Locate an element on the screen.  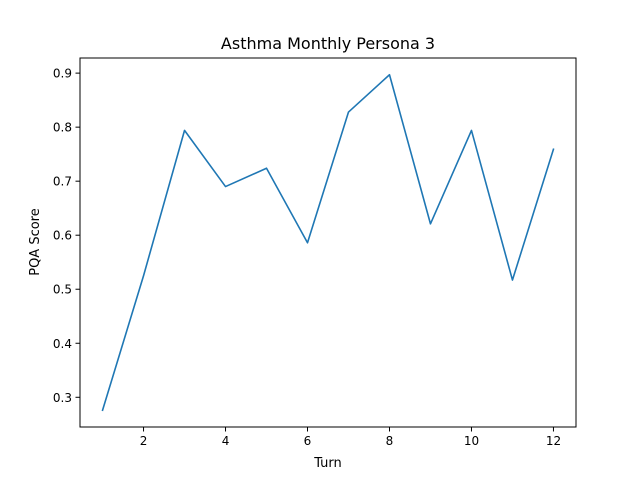
x-tick-label: 12 is located at coordinates (553, 441).